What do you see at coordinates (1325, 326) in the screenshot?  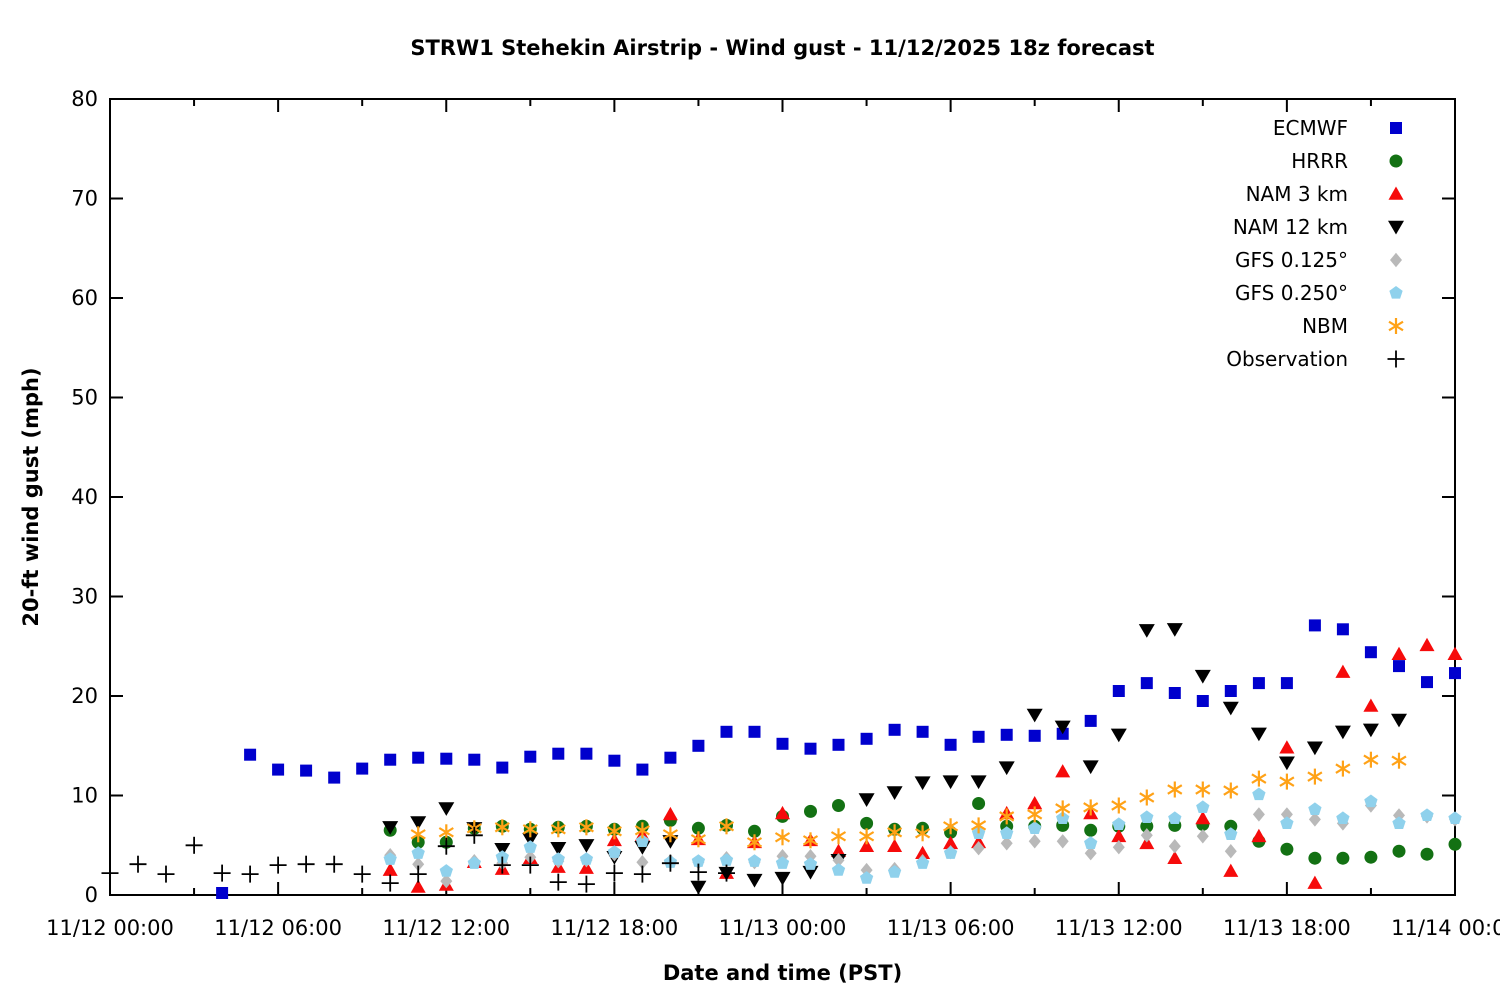 I see `legend-label-nbm: NBM` at bounding box center [1325, 326].